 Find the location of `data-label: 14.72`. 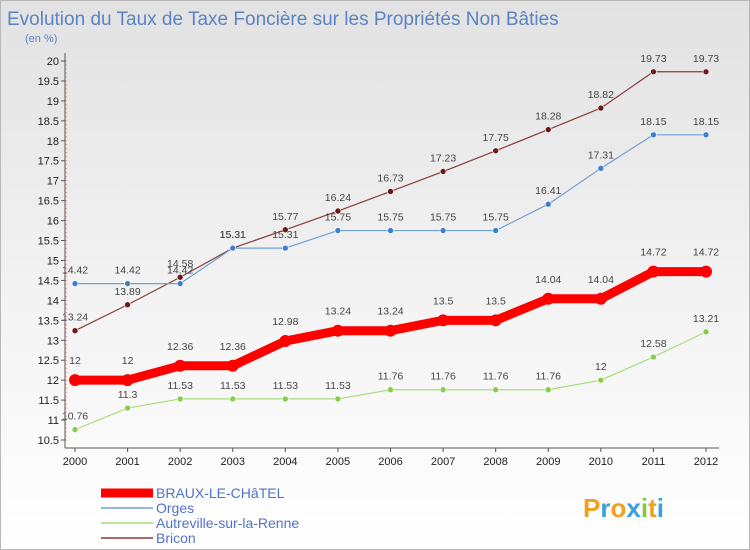

data-label: 14.72 is located at coordinates (706, 253).